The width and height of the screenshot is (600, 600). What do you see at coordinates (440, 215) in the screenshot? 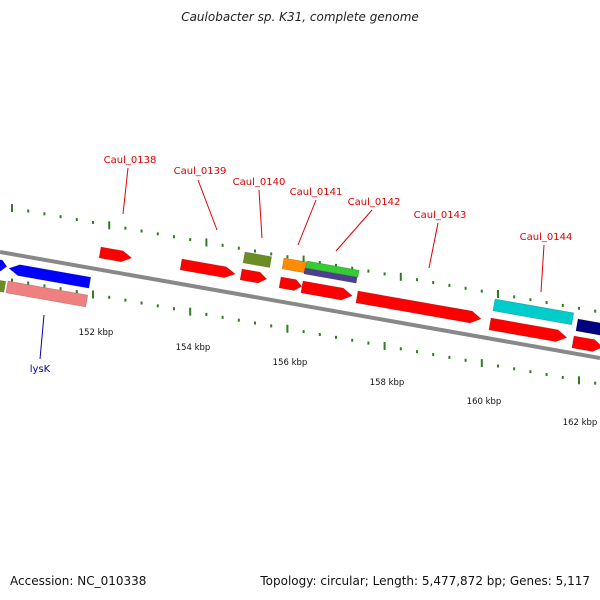
I see `callout-caul-0143-label: Caul_0143` at bounding box center [440, 215].